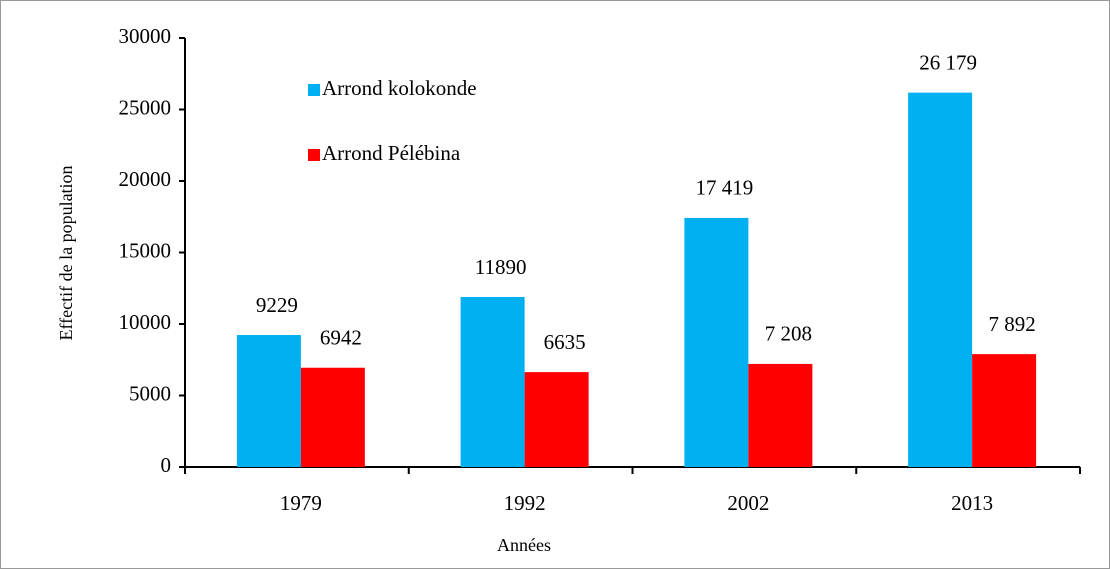  I want to click on data-label: 6635, so click(565, 342).